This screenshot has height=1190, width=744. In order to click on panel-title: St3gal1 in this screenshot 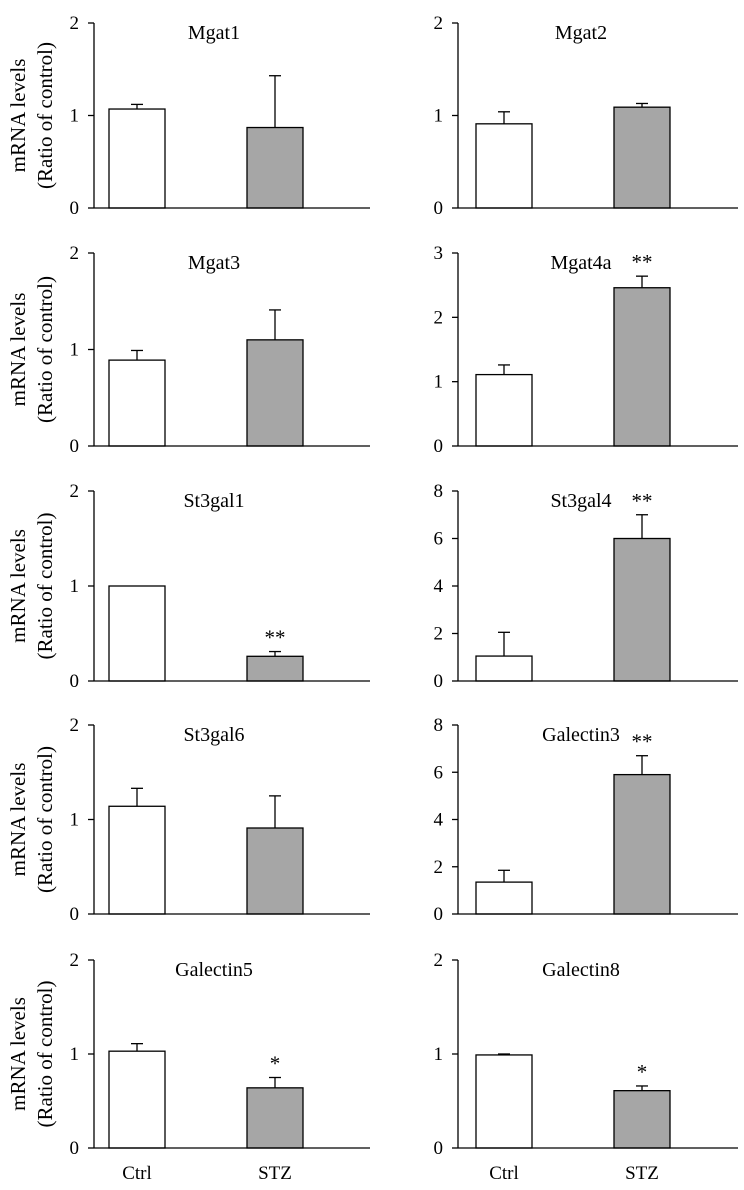, I will do `click(213, 501)`.